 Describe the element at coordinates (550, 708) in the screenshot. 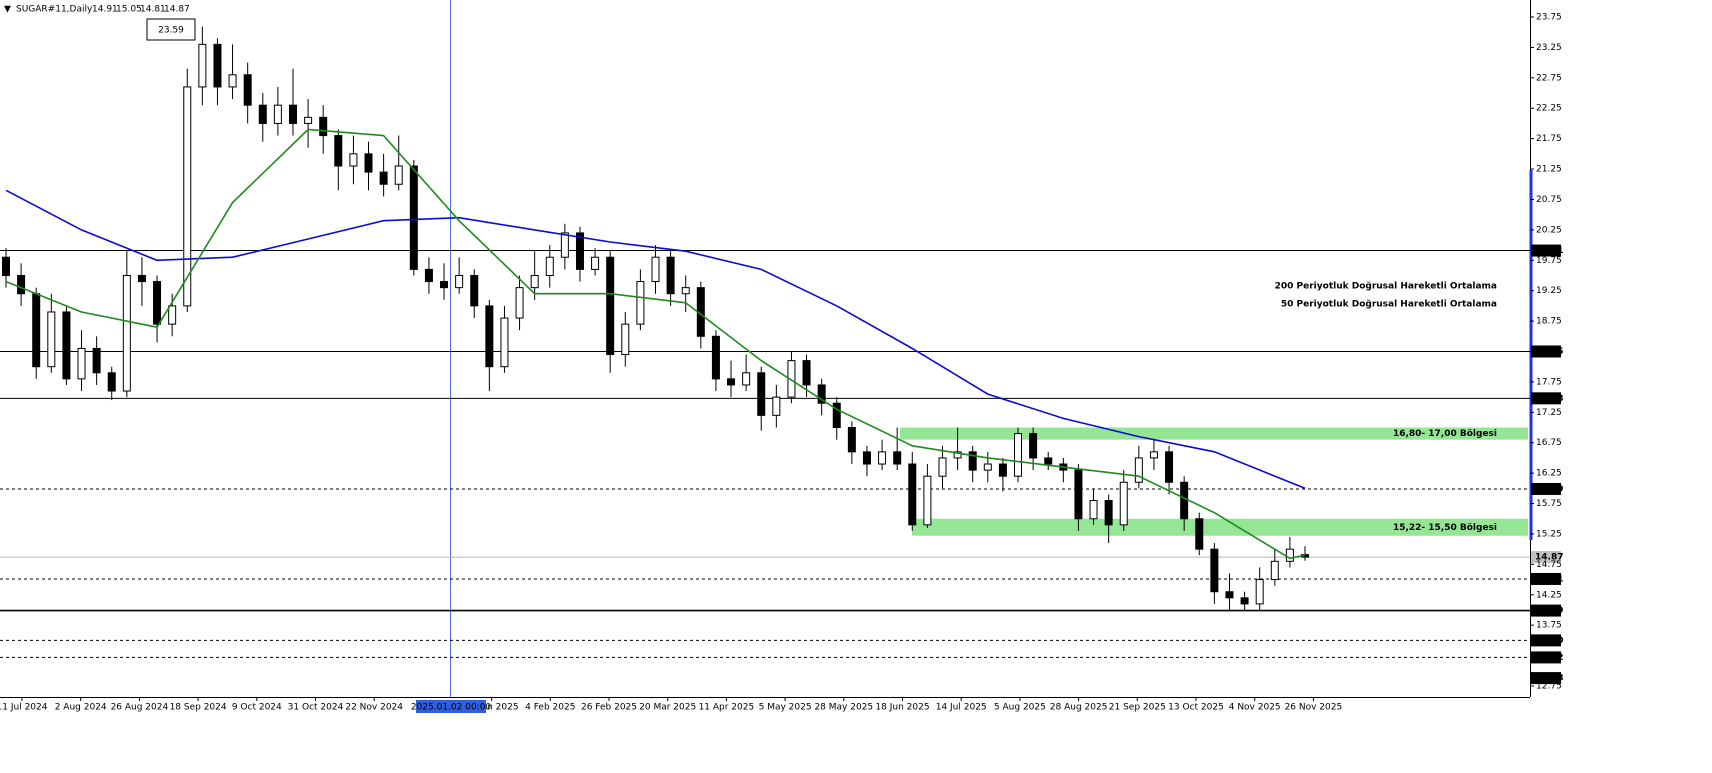

I see `x-tick-label: 4 Feb 2025` at that location.